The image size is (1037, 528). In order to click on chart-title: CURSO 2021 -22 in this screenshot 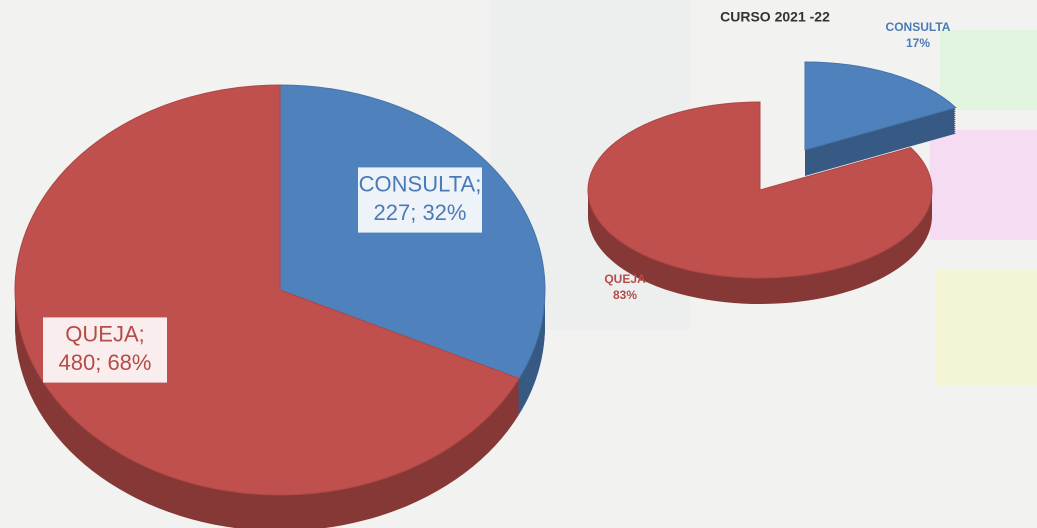, I will do `click(775, 17)`.